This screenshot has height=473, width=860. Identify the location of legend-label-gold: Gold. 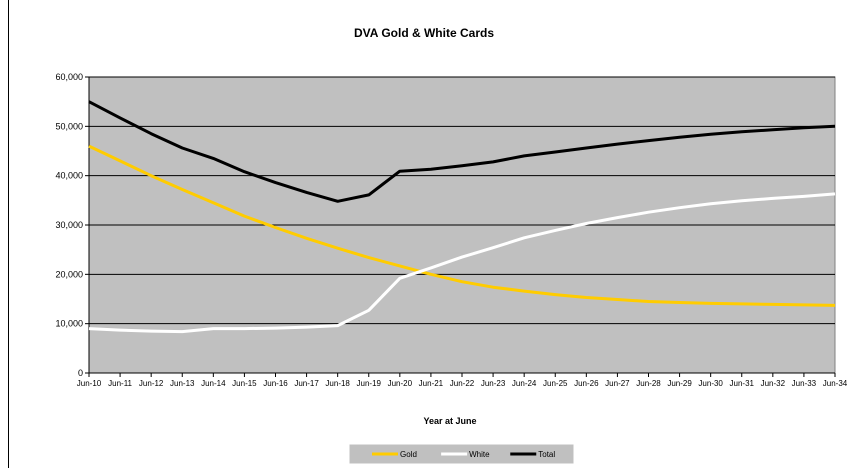
(408, 454).